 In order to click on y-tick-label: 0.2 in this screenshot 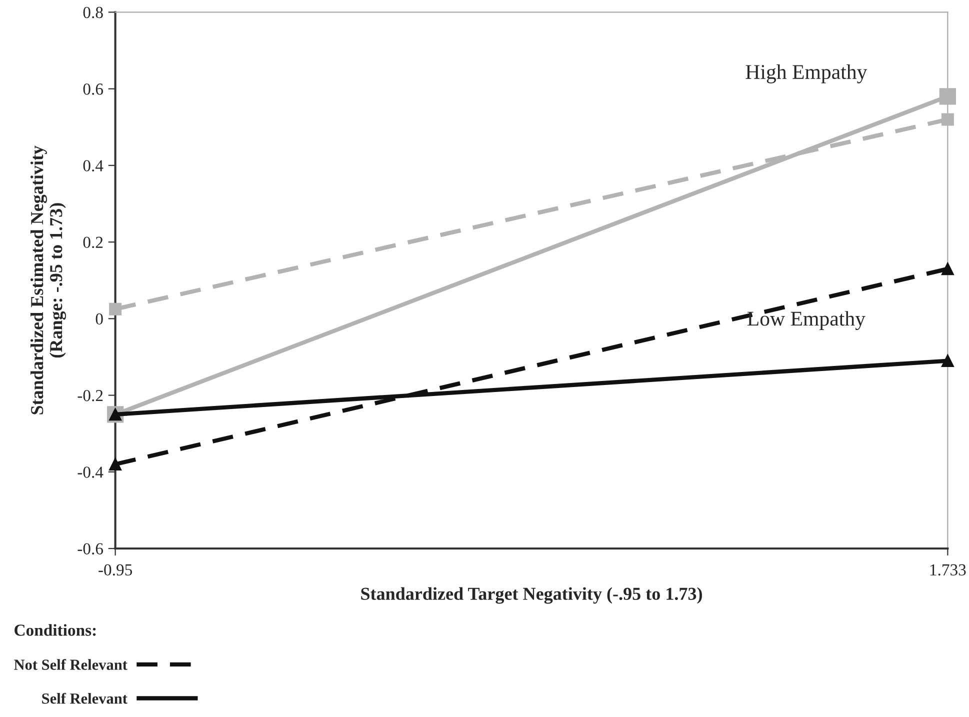, I will do `click(93, 242)`.